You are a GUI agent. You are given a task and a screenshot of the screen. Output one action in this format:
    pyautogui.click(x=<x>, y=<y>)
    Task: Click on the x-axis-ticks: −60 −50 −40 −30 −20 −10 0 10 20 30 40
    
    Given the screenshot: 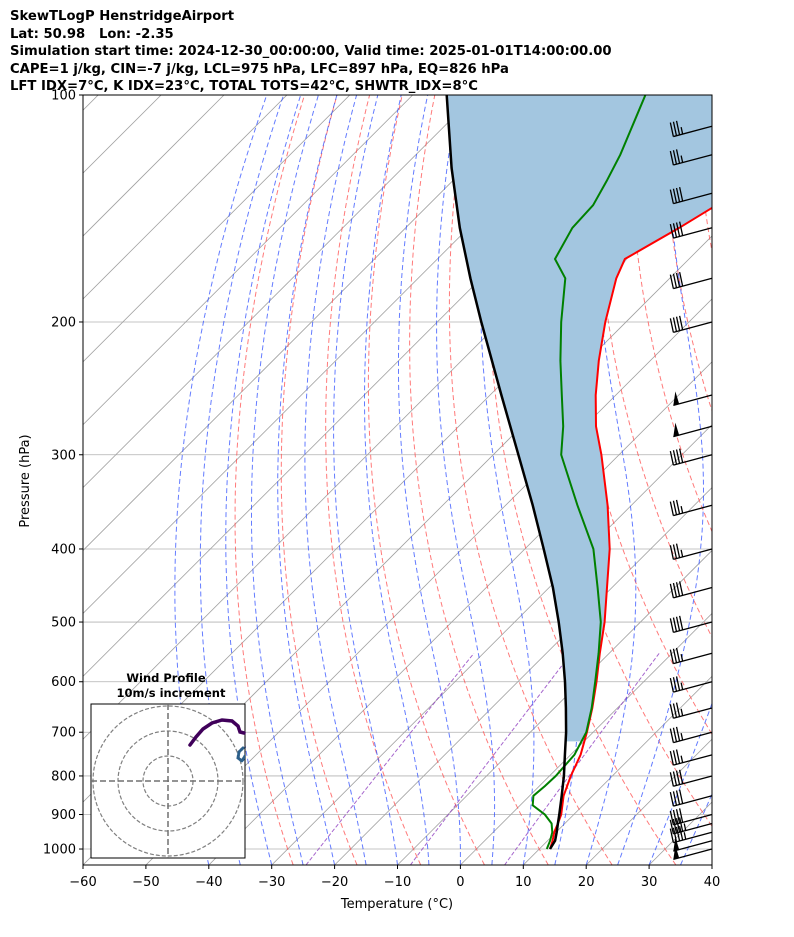 What is the action you would take?
    pyautogui.click(x=394, y=877)
    